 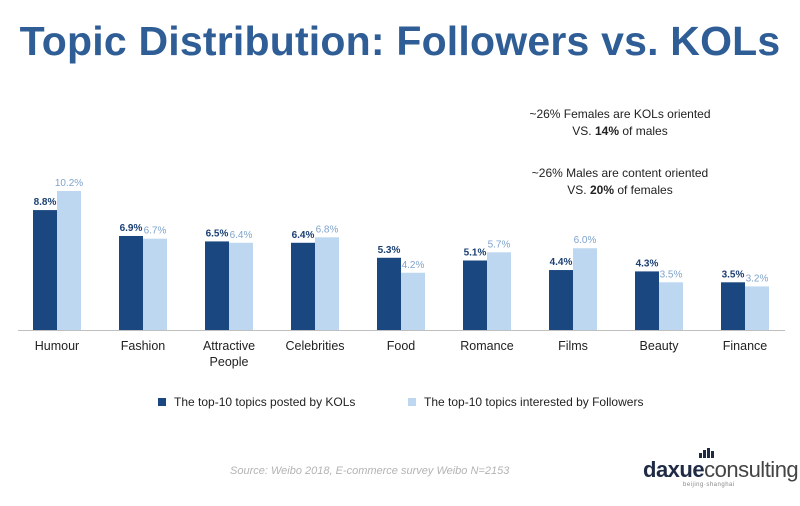 What do you see at coordinates (412, 402) in the screenshot?
I see `legend-swatch-followers` at bounding box center [412, 402].